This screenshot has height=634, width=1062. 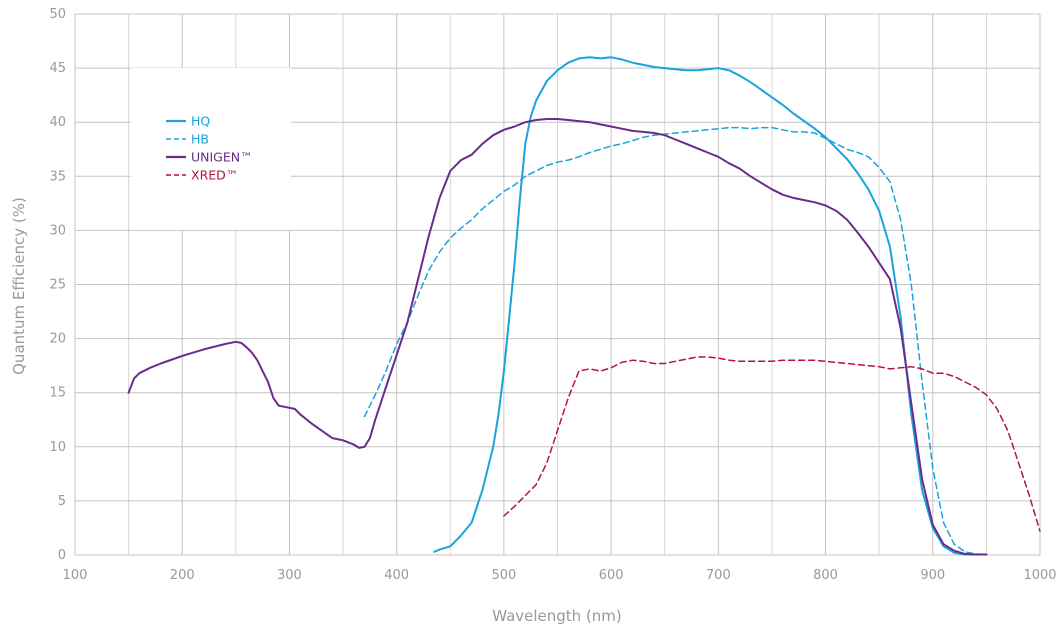 I want to click on legend: HQ HB UNIGEN™ XRED™, so click(x=211, y=149).